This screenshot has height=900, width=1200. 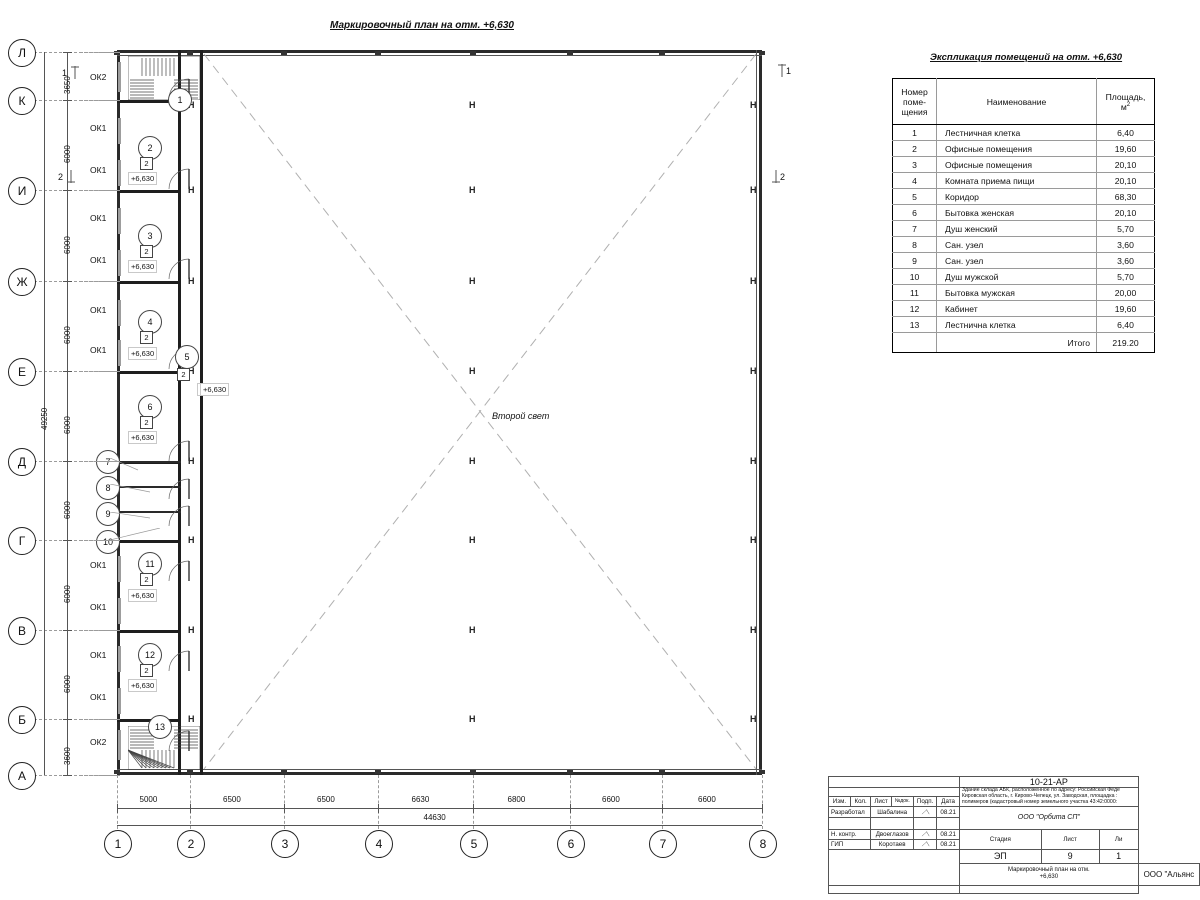 I want to click on room-number: 5, so click(x=914, y=196).